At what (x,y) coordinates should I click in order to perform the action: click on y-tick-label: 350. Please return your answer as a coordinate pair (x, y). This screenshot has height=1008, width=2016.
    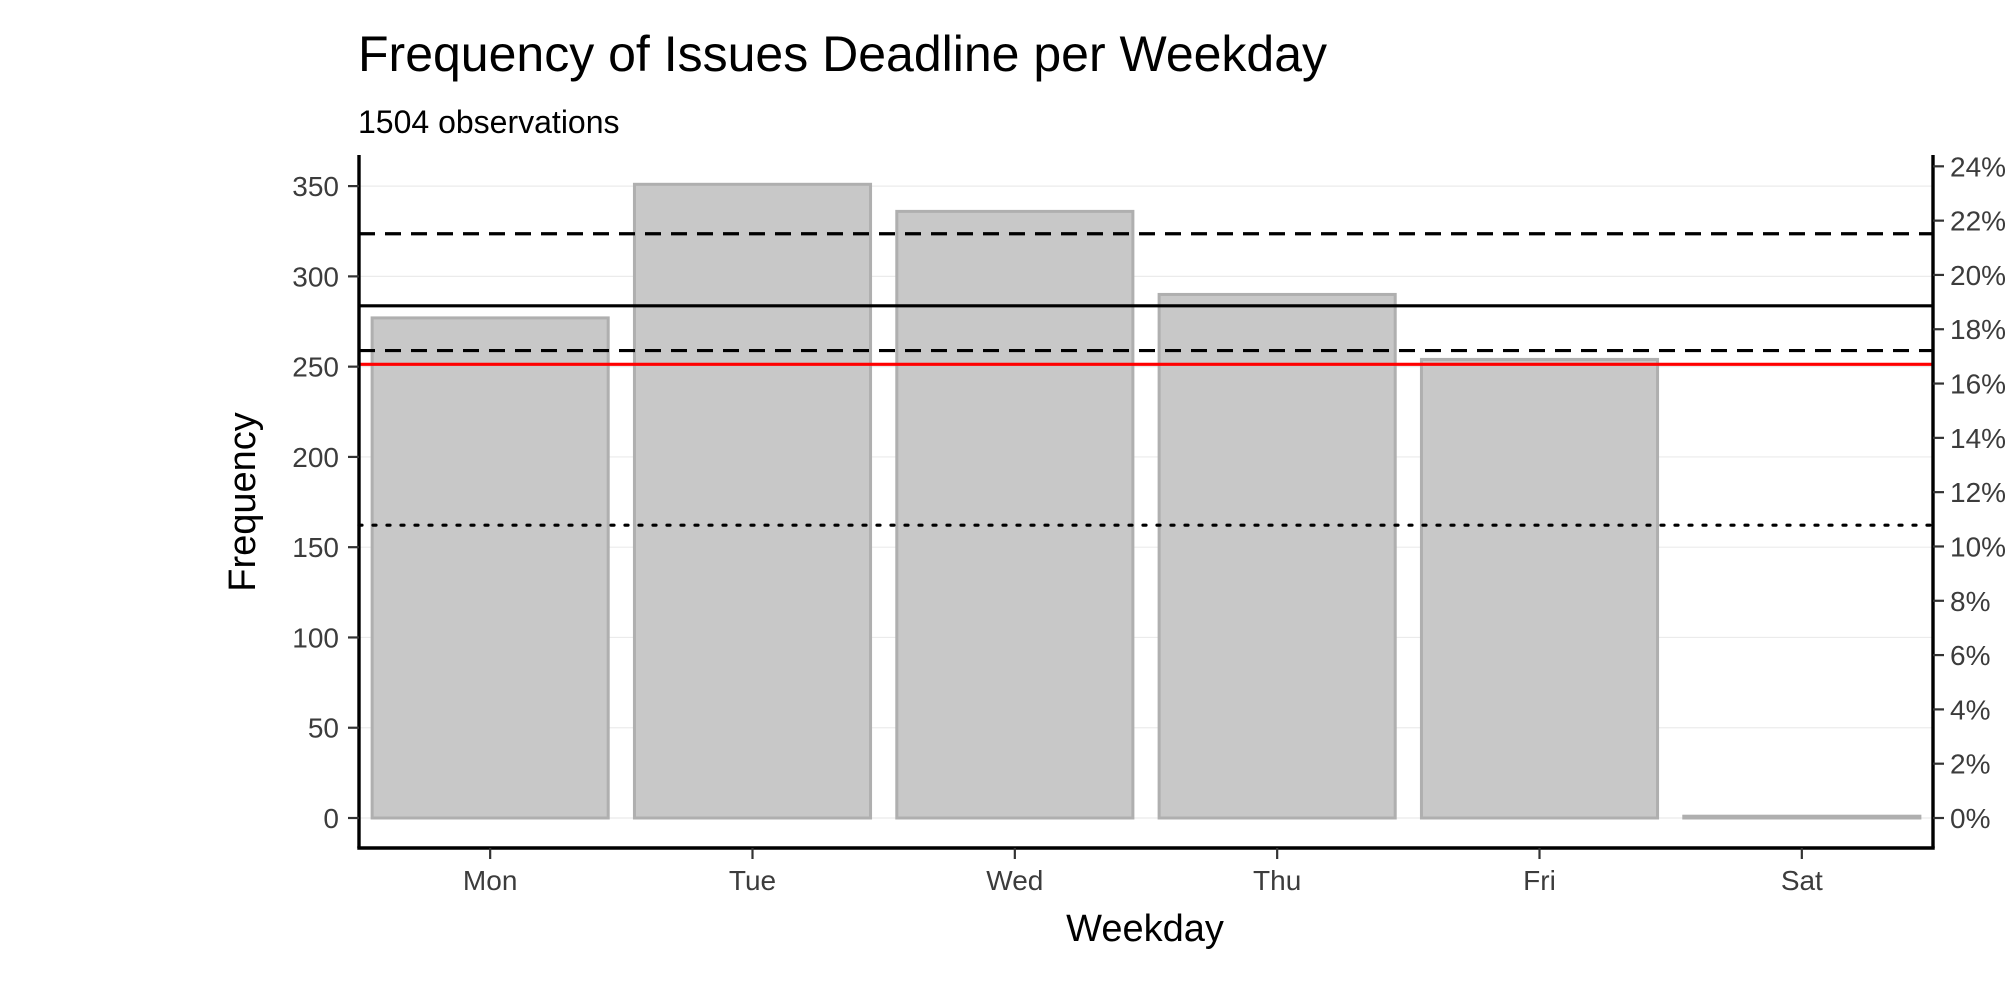
    Looking at the image, I should click on (315, 186).